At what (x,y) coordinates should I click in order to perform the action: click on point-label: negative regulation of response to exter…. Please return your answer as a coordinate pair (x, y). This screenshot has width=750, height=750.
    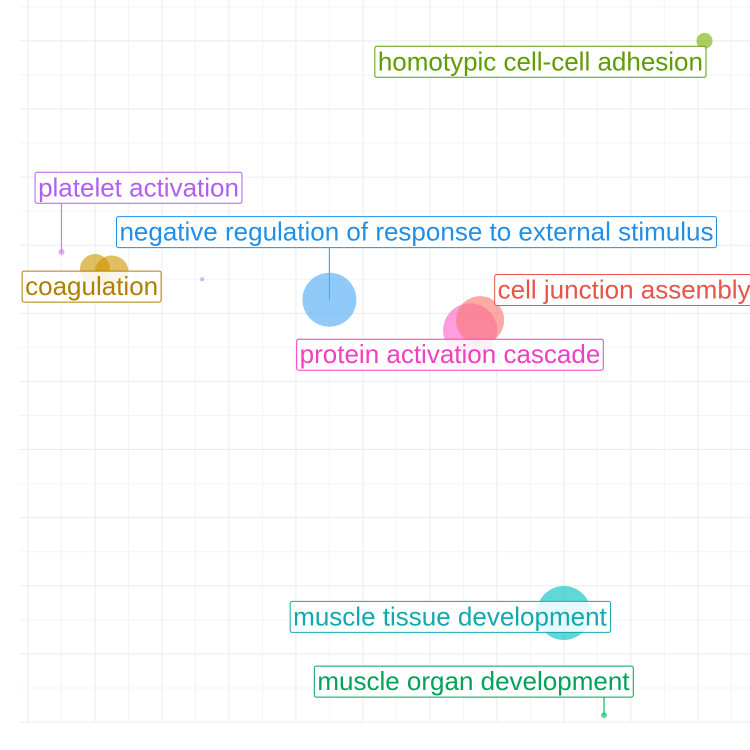
    Looking at the image, I should click on (416, 232).